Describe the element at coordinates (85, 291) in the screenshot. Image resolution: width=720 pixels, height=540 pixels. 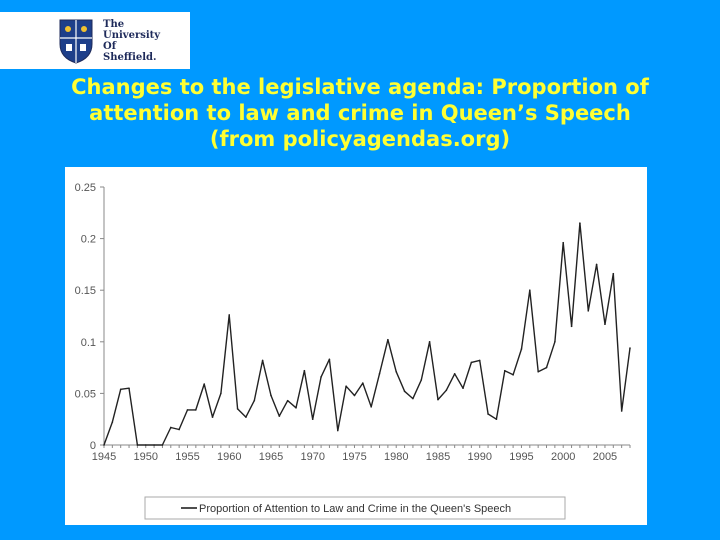
I see `y-tick-label: 0.15` at that location.